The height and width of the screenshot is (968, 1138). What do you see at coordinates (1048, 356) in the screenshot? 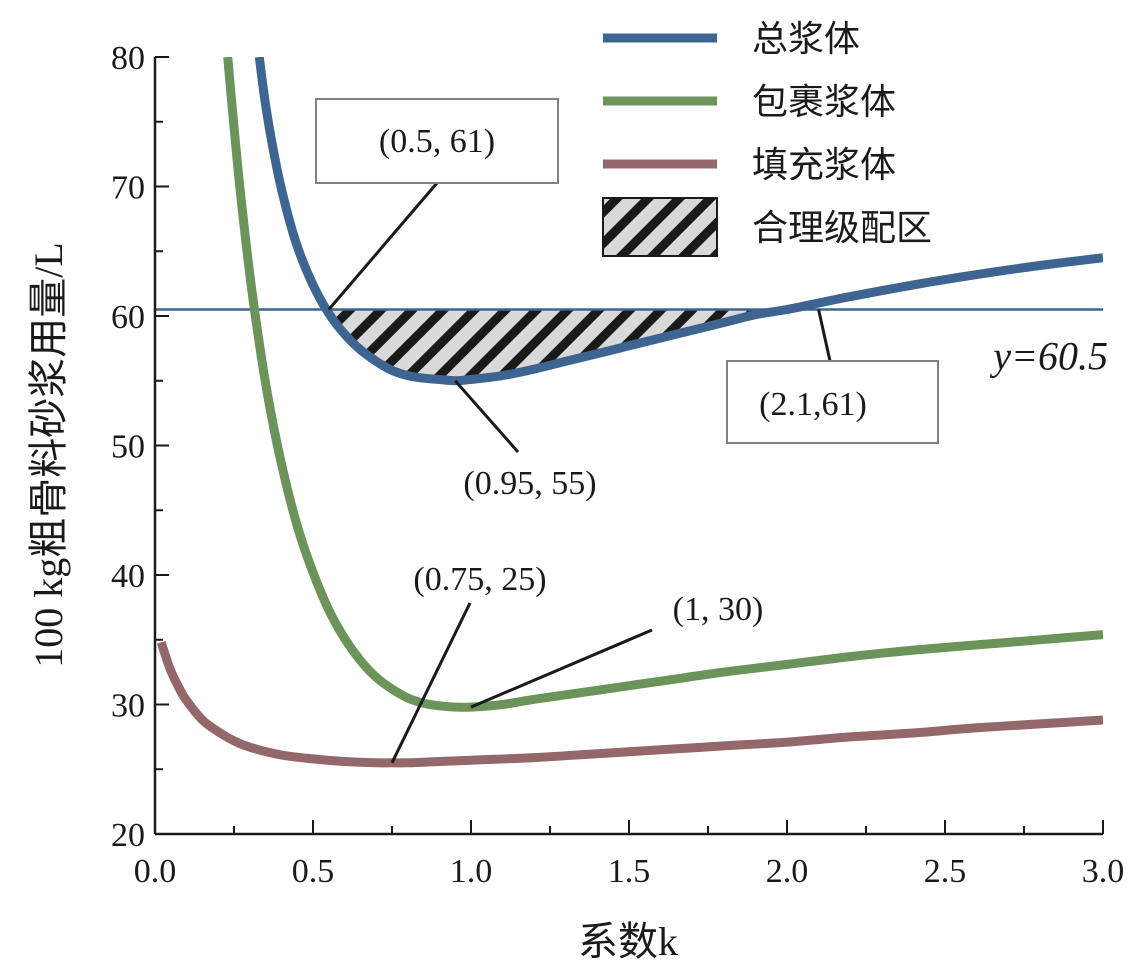
I see `reference-line-label: y=60.5` at bounding box center [1048, 356].